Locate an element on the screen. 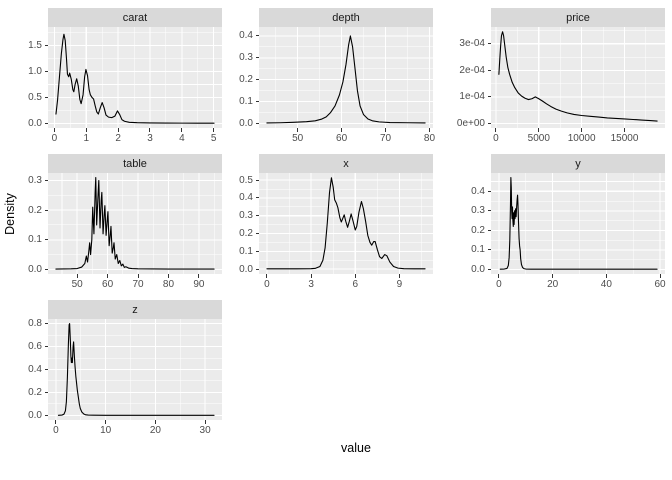  facet-panel-x is located at coordinates (346, 223).